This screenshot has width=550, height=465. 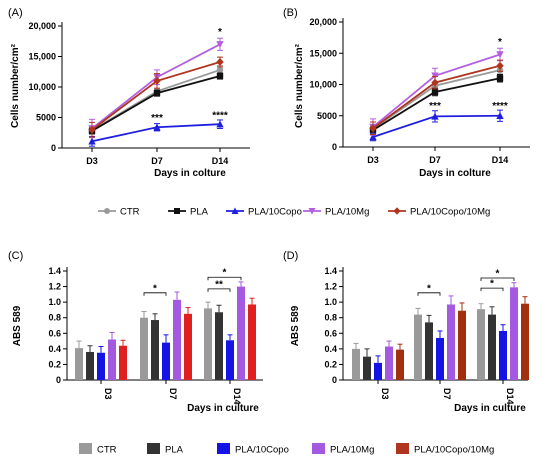 I want to click on legend-label: PLA/10Copo/10Mg, so click(x=454, y=450).